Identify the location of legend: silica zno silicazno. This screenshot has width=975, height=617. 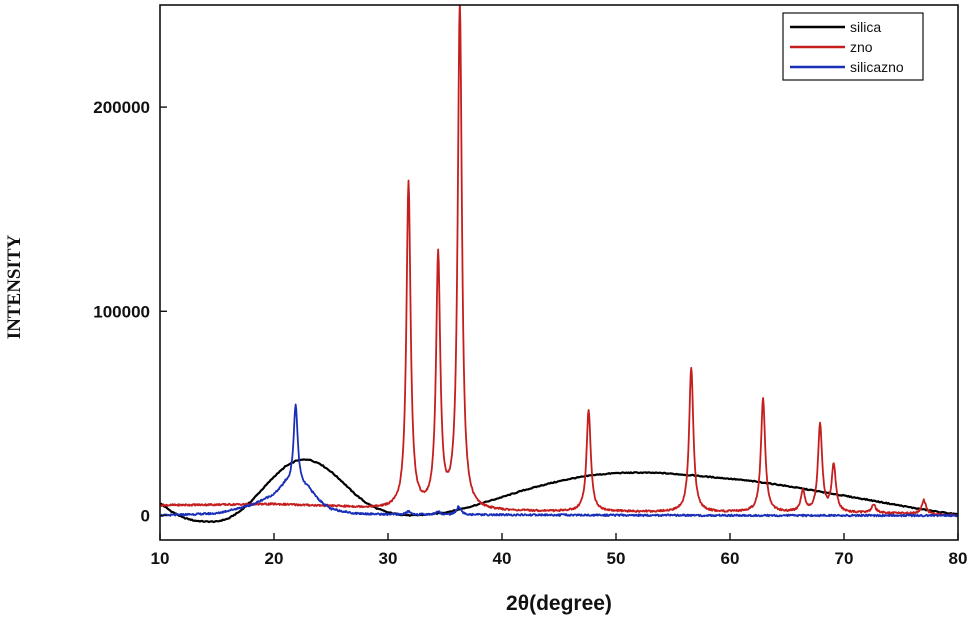
(853, 46).